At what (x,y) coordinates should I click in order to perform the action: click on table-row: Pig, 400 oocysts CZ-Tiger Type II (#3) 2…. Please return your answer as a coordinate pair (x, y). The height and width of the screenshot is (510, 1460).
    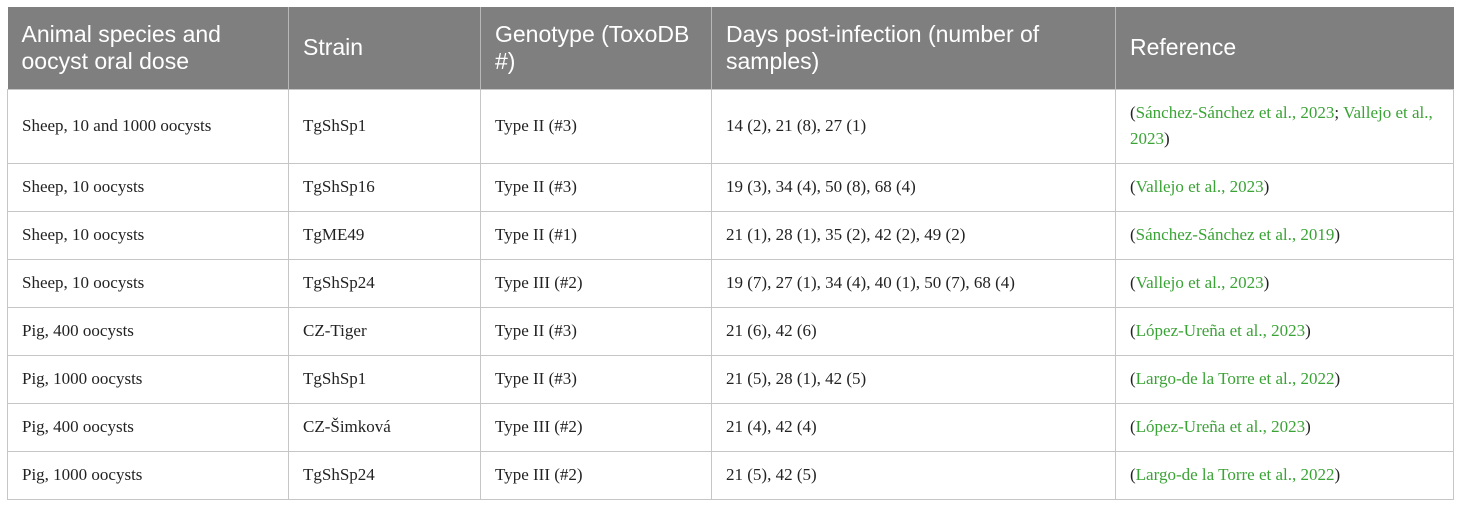
    Looking at the image, I should click on (730, 331).